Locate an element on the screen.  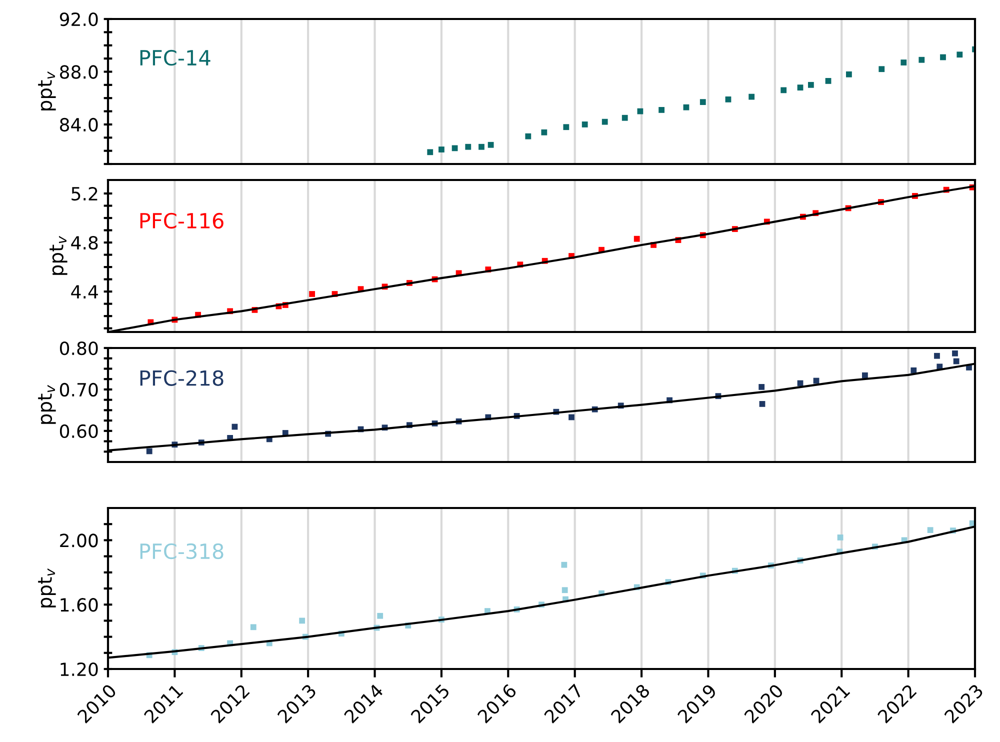
y-tick-label: 84.0 is located at coordinates (79, 125).